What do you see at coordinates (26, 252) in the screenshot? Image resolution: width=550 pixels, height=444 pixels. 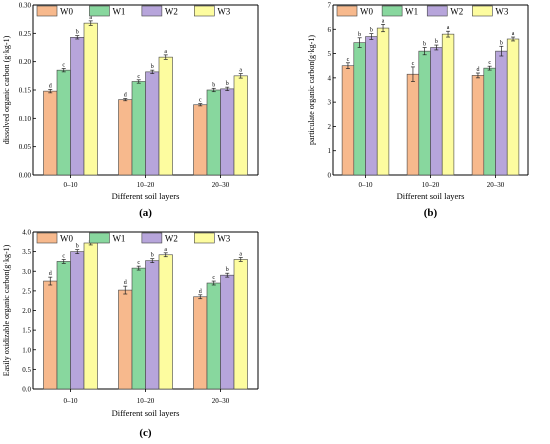 I see `y-tick-label: 3.5` at bounding box center [26, 252].